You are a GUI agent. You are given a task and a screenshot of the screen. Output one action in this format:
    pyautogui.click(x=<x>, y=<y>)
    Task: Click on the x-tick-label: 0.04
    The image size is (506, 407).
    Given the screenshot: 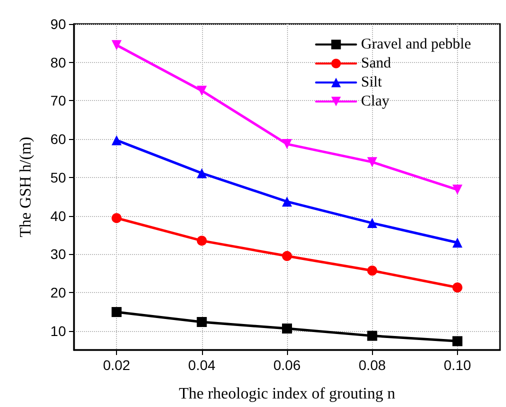 What is the action you would take?
    pyautogui.click(x=202, y=365)
    